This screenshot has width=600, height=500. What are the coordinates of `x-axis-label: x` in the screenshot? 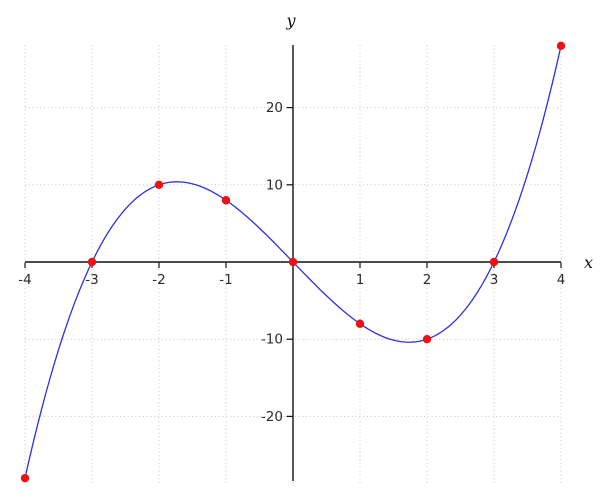 It's located at (588, 262).